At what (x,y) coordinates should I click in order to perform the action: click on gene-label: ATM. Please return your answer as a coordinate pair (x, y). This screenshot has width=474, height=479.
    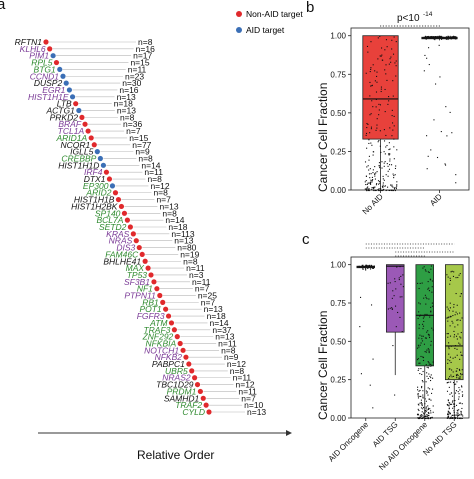
    Looking at the image, I should click on (158, 323).